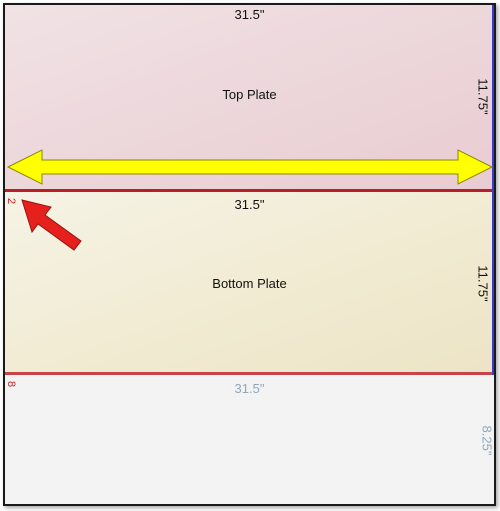 This screenshot has height=511, width=500. Describe the element at coordinates (487, 440) in the screenshot. I see `remaining-height-label: 8.25"` at that location.